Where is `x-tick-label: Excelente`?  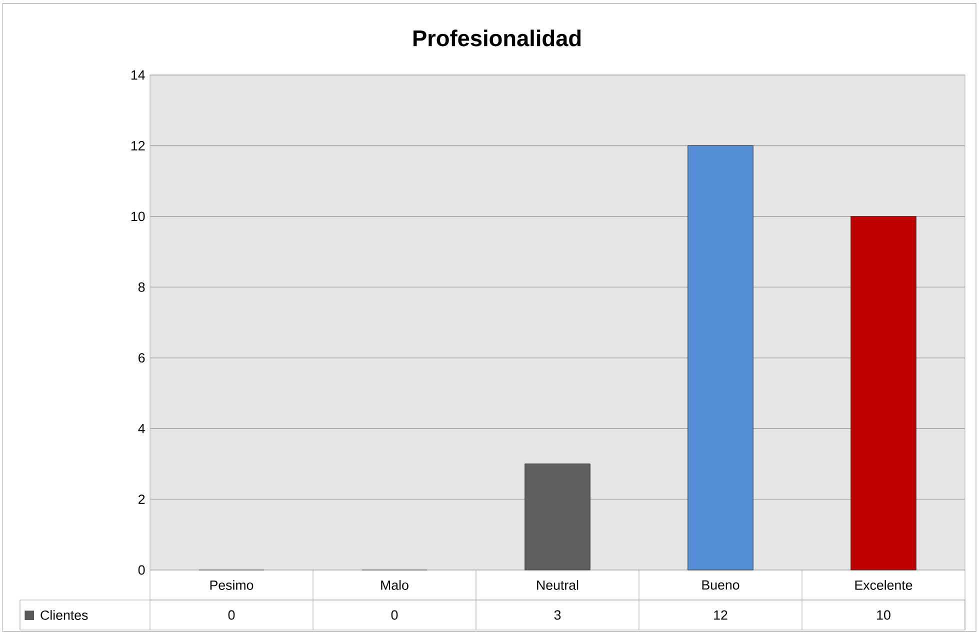 x-tick-label: Excelente is located at coordinates (883, 585).